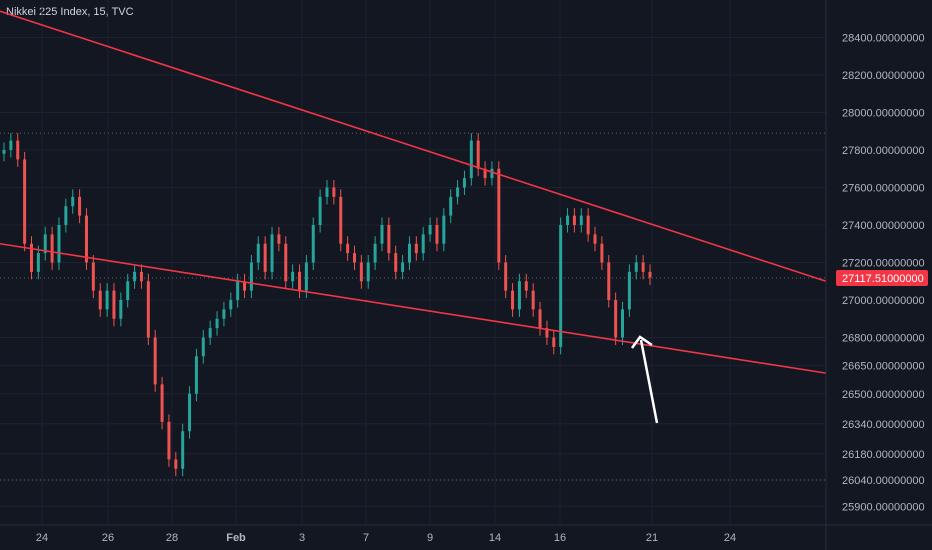 The height and width of the screenshot is (550, 932). I want to click on y-tick-label: 26180.00000000, so click(883, 455).